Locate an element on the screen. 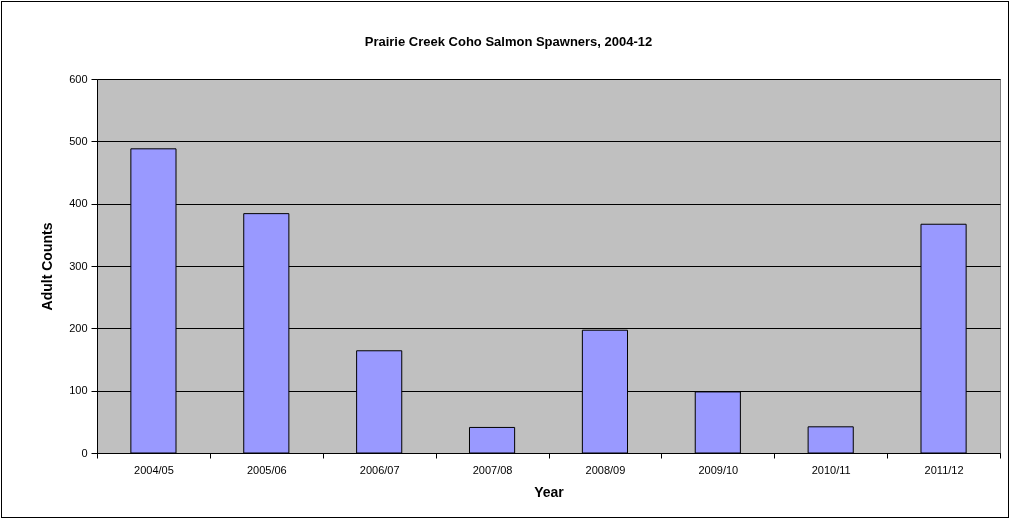 Image resolution: width=1020 pixels, height=521 pixels. y-axis-title: Adult Counts is located at coordinates (47, 266).